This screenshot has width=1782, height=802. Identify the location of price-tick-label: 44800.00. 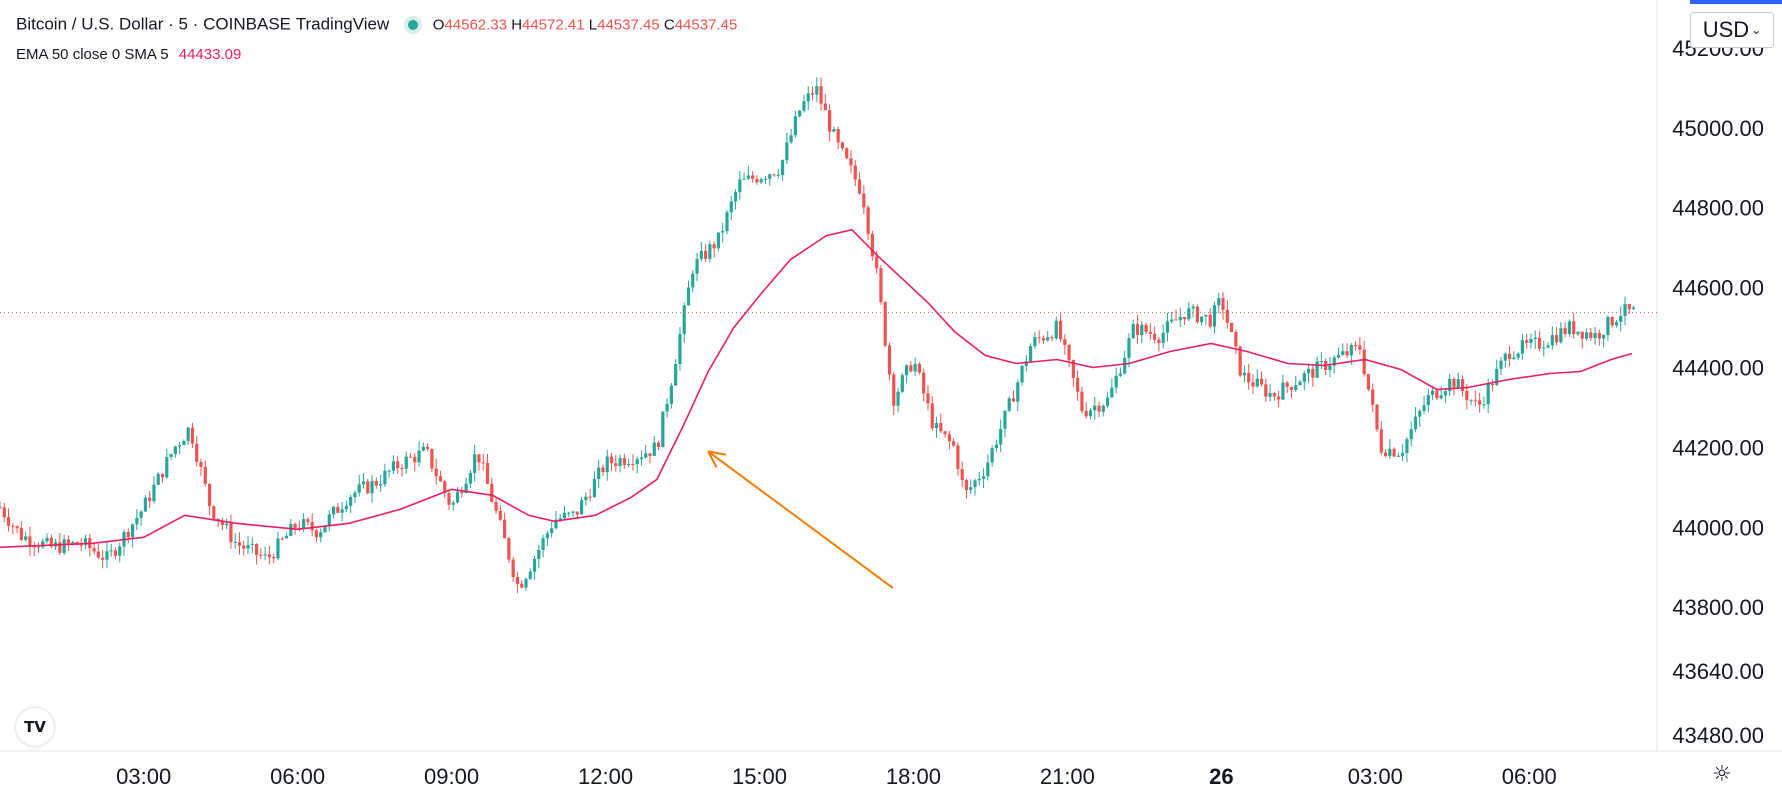
(1718, 208).